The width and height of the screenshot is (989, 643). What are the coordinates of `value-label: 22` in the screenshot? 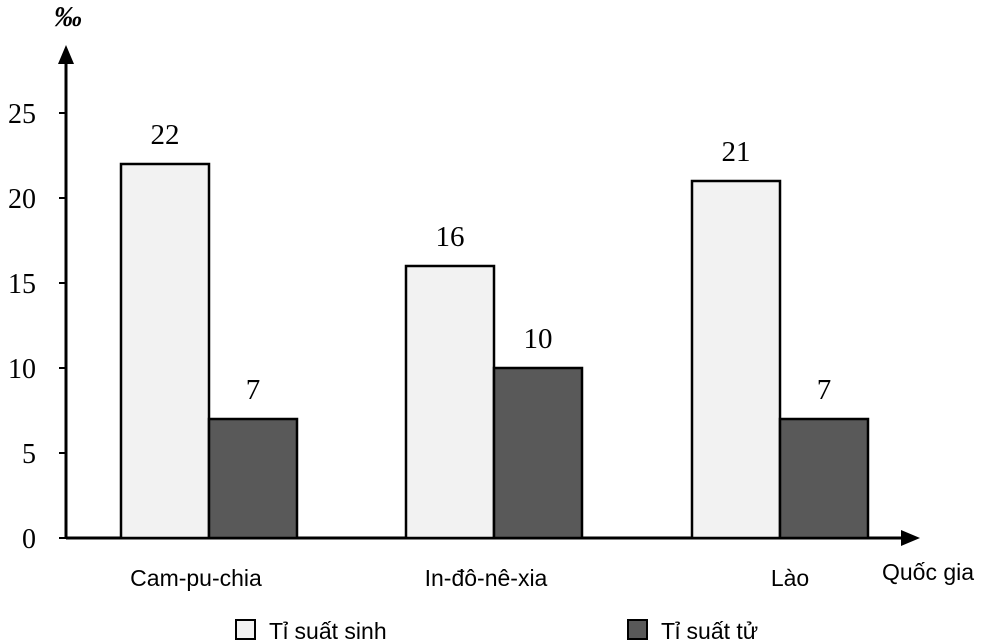 It's located at (165, 135).